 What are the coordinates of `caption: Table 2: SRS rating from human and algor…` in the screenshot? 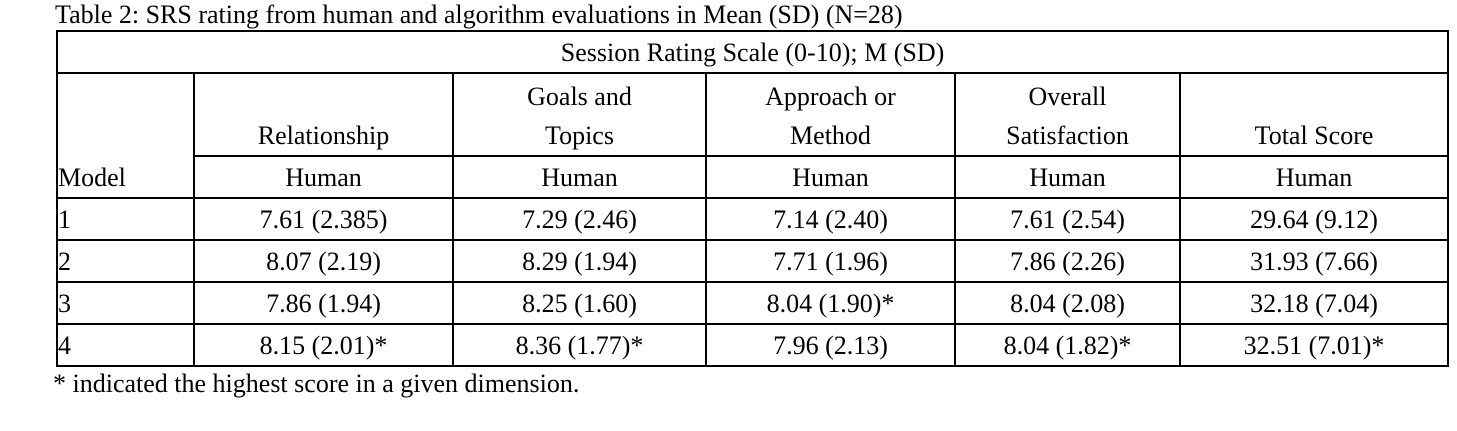 It's located at (479, 14).